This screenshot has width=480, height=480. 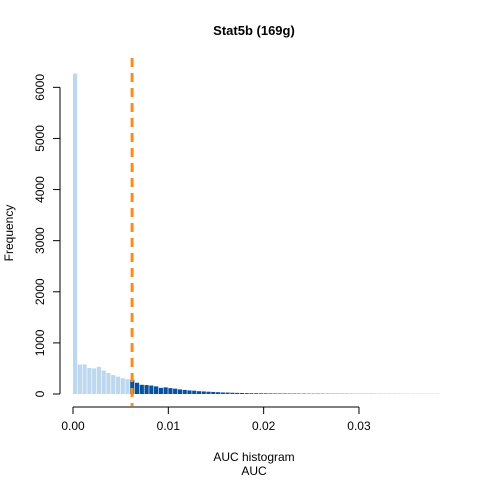 What do you see at coordinates (40, 240) in the screenshot?
I see `y-tick-label: 3000` at bounding box center [40, 240].